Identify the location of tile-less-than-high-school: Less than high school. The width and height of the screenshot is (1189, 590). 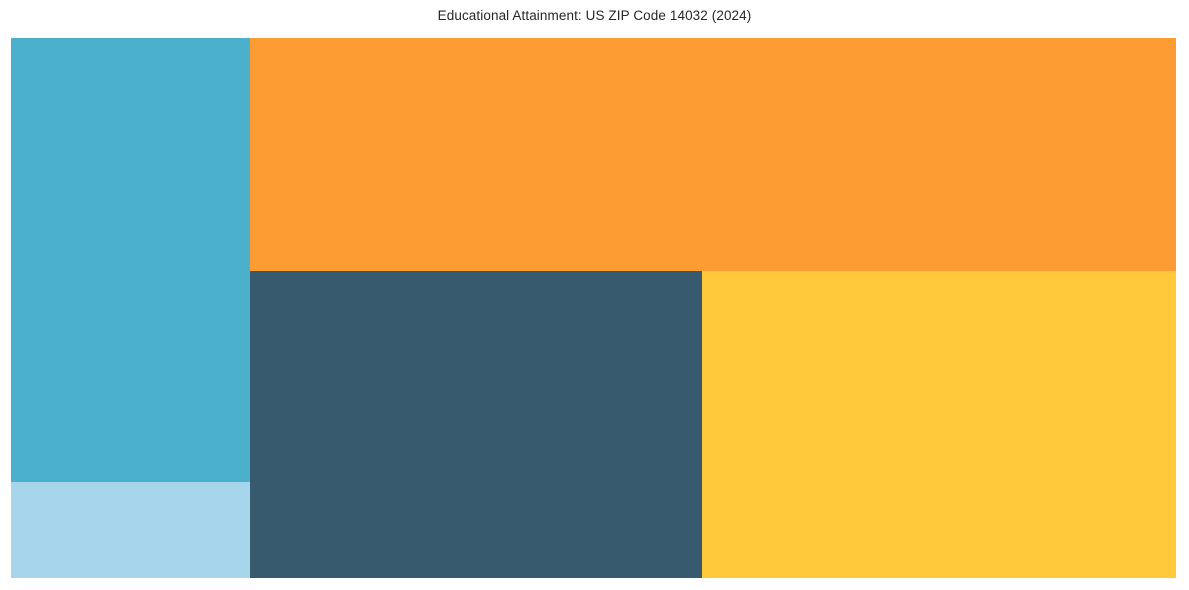
(130, 530).